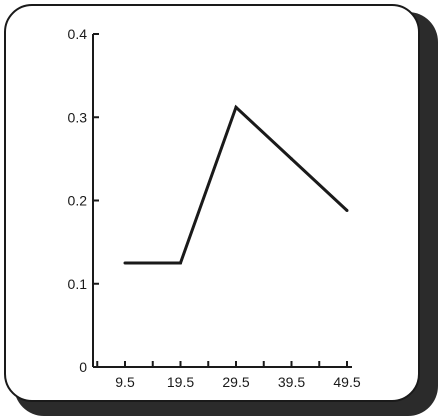 The image size is (446, 420). I want to click on x-ticks: 9.5 19.5 29.5 39.5 49.5, so click(228, 375).